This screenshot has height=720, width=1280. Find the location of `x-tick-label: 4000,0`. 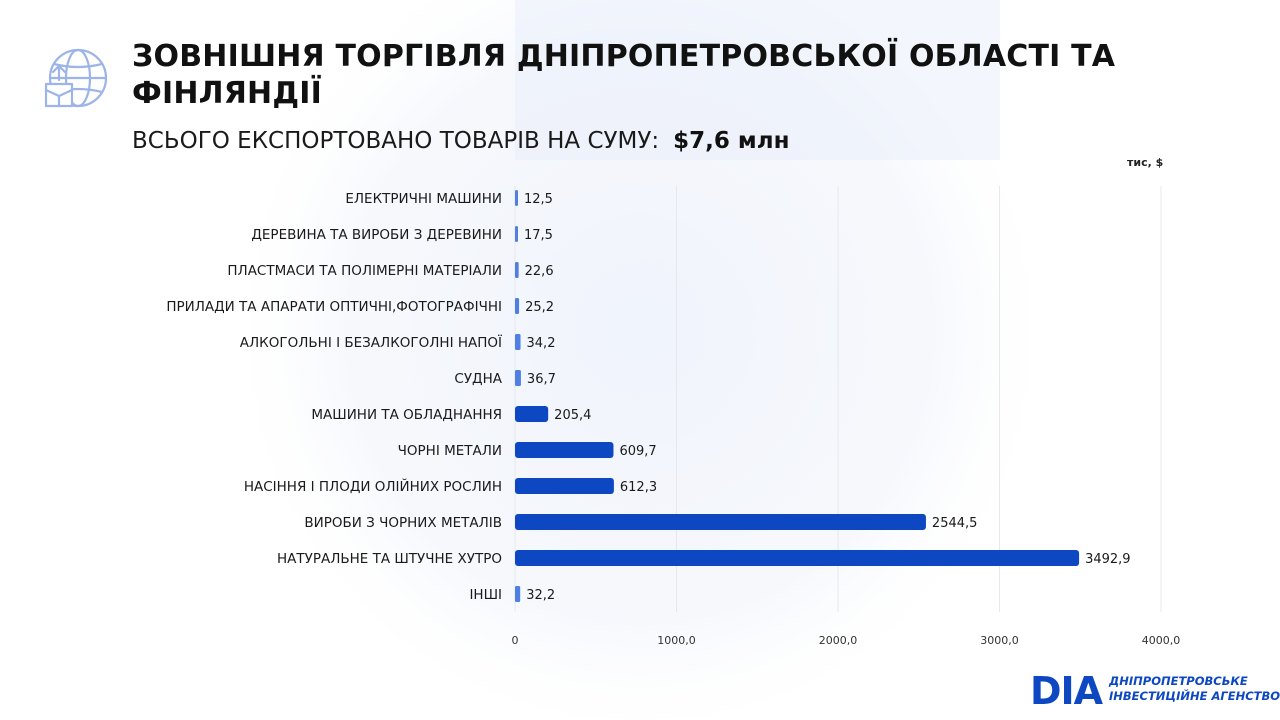

x-tick-label: 4000,0 is located at coordinates (1161, 640).